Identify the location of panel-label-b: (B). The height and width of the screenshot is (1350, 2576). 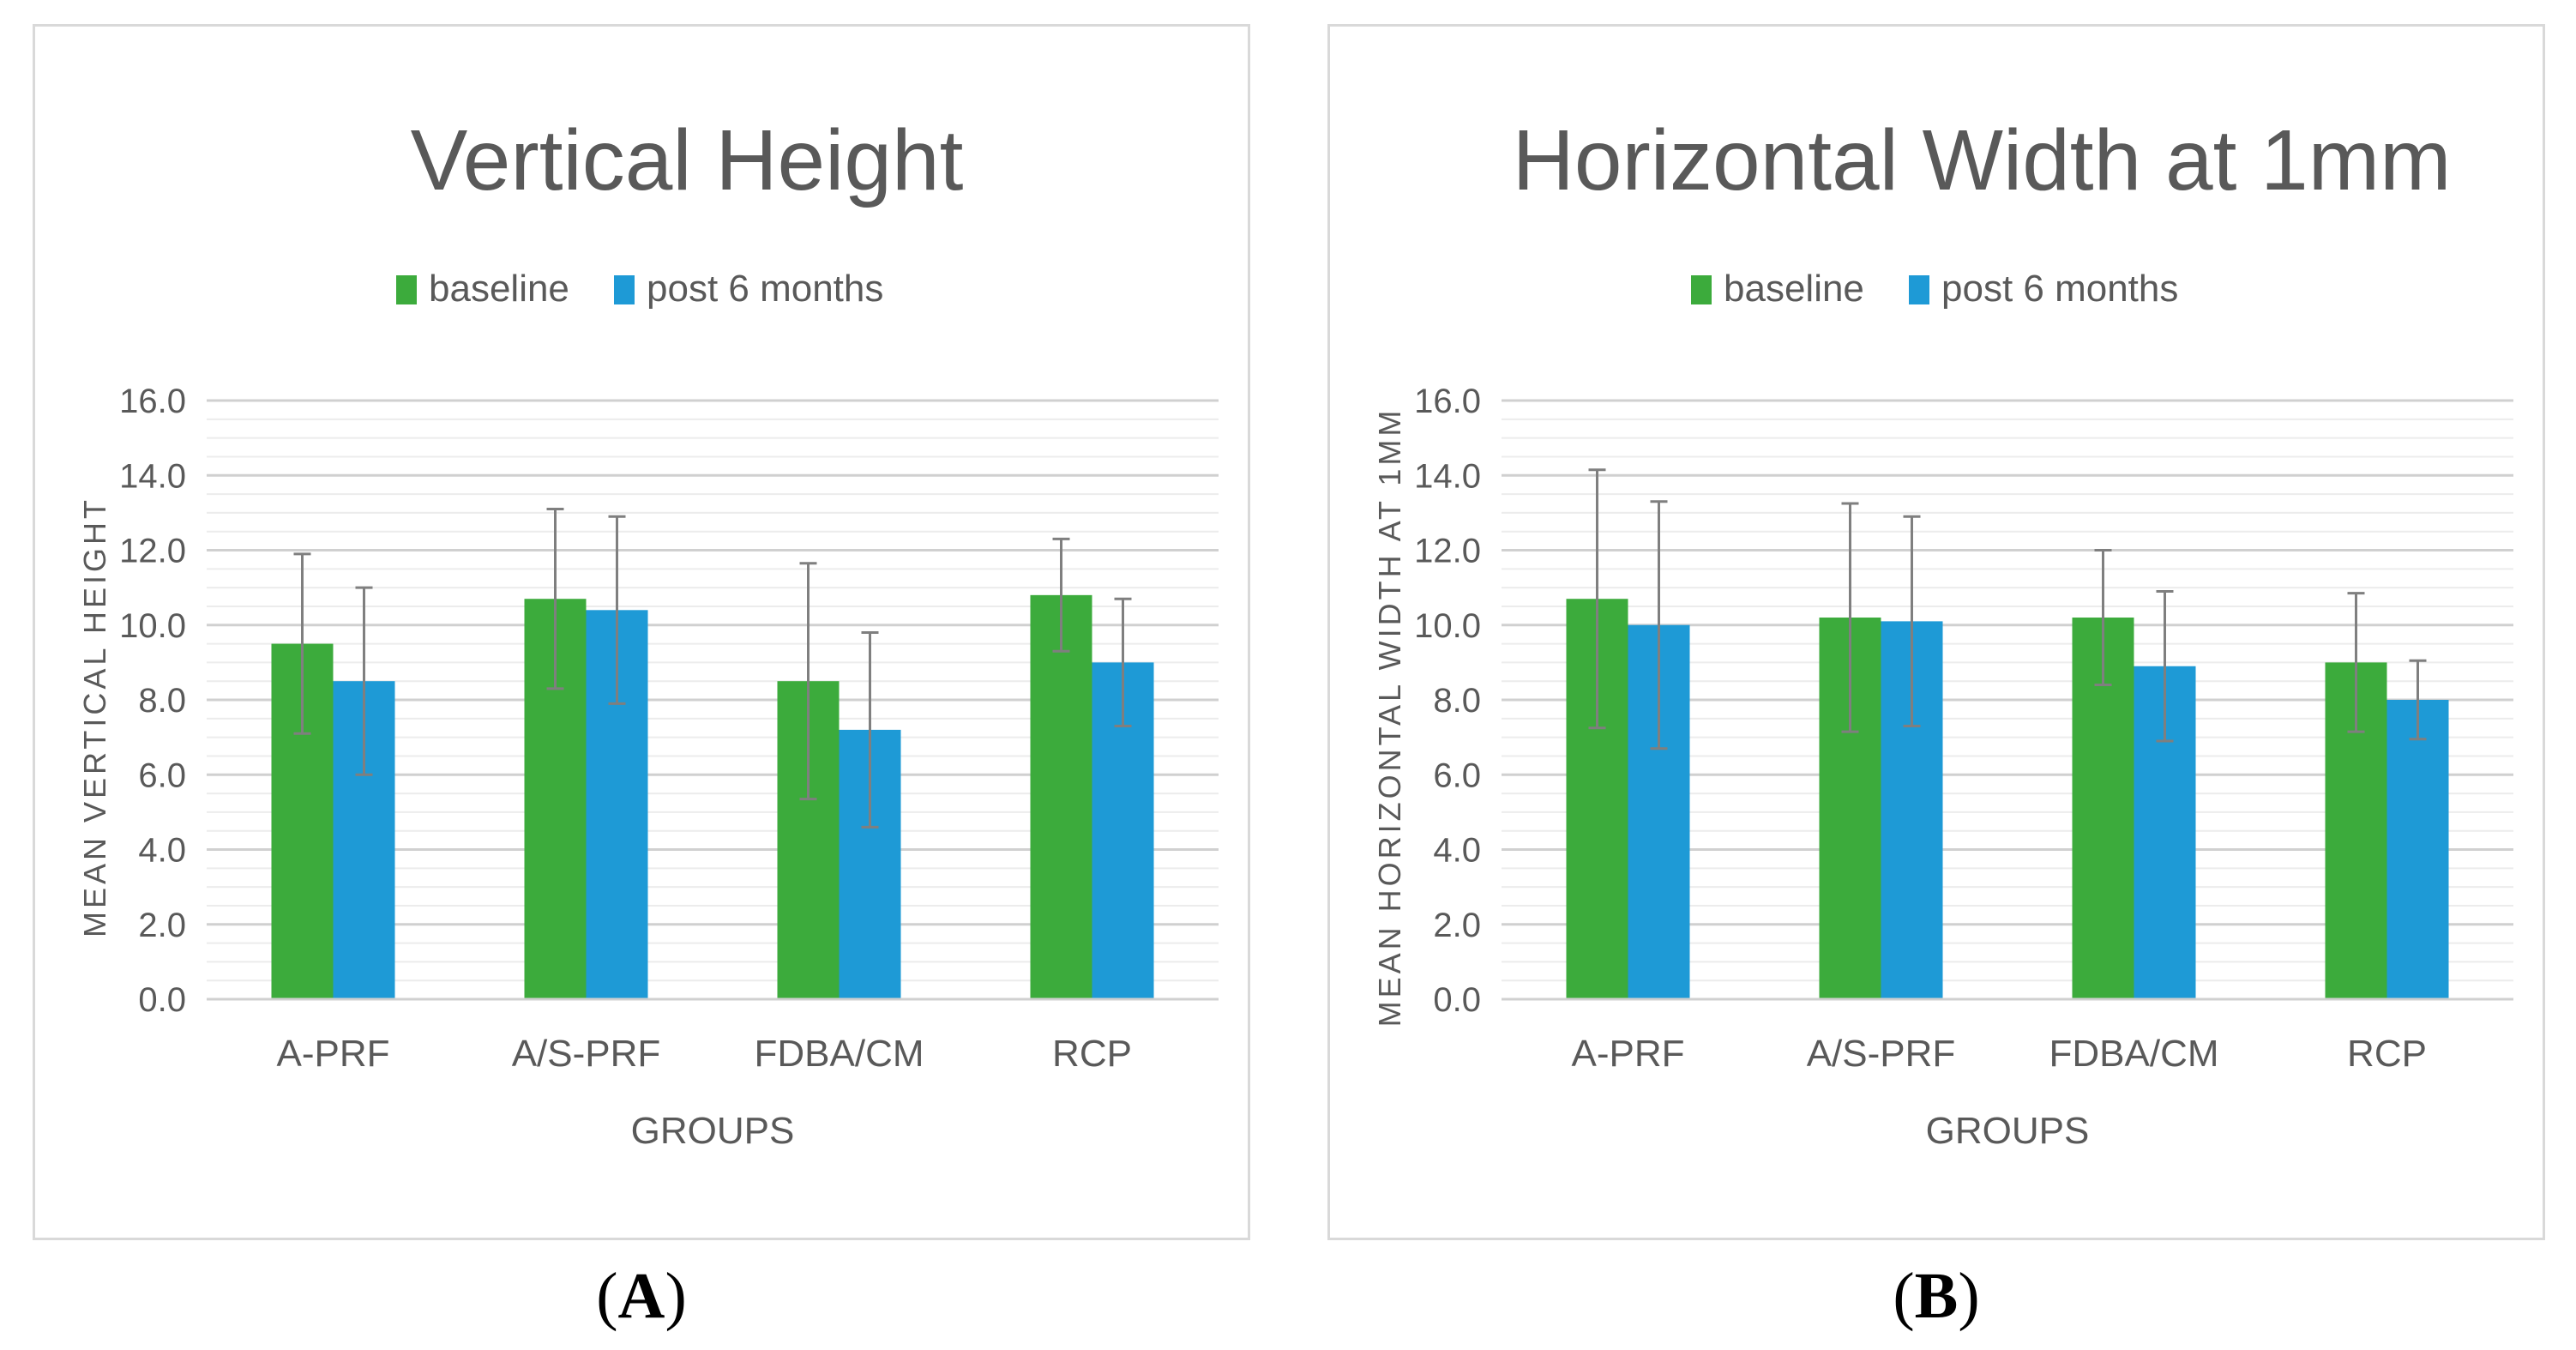
(1936, 1296).